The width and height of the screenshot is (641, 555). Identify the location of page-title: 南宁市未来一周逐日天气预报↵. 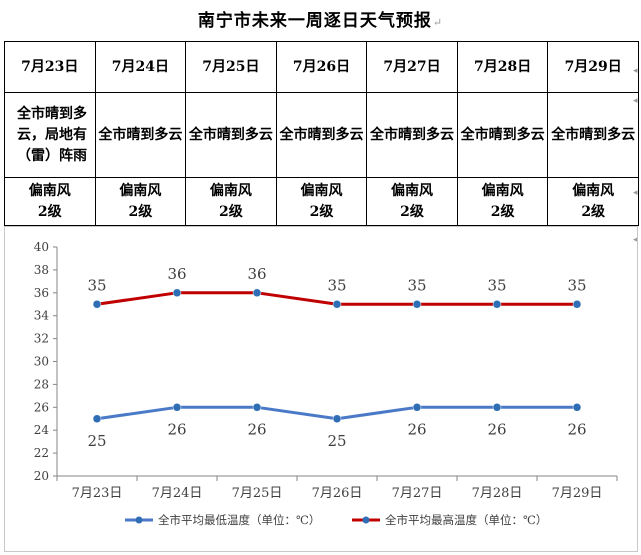
(320, 21).